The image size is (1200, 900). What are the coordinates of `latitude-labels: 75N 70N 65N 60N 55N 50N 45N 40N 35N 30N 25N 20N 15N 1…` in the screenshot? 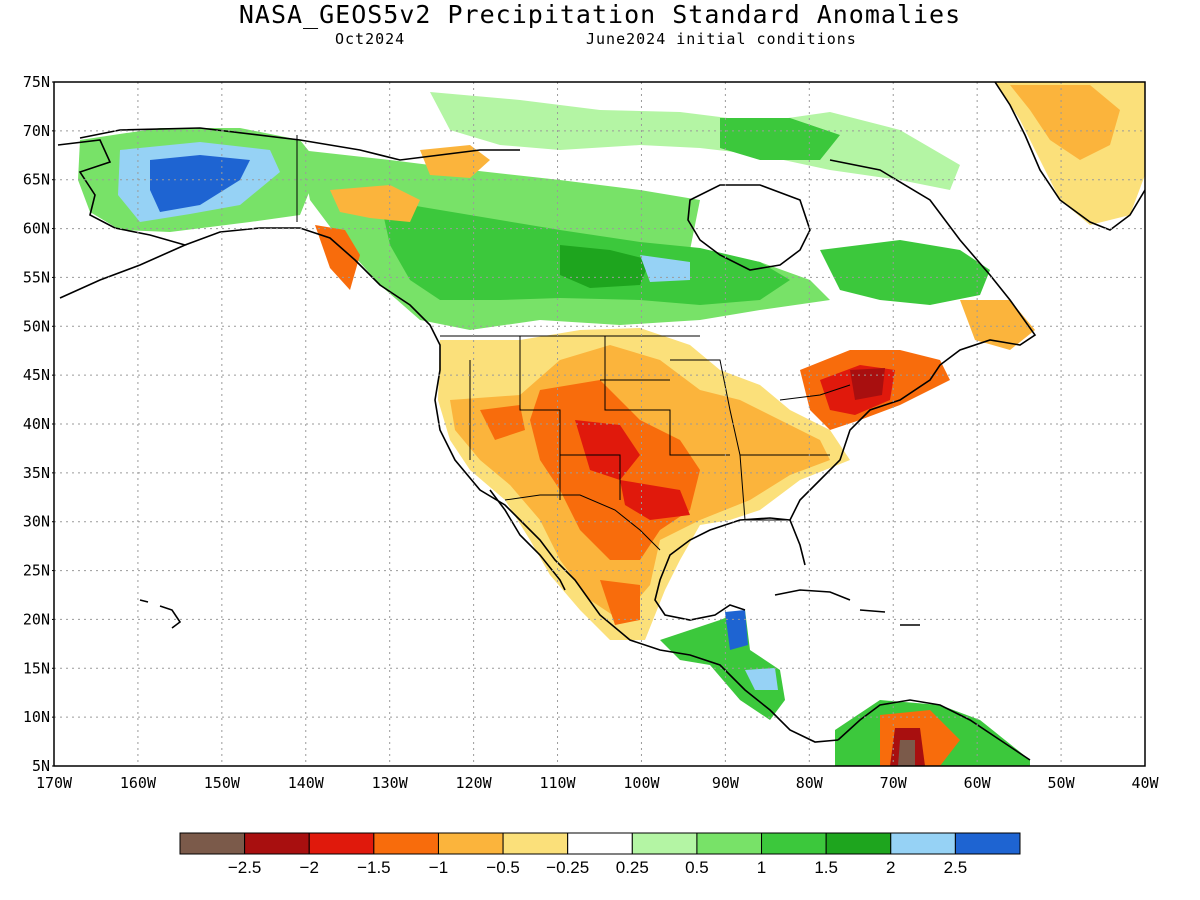 It's located at (38, 424).